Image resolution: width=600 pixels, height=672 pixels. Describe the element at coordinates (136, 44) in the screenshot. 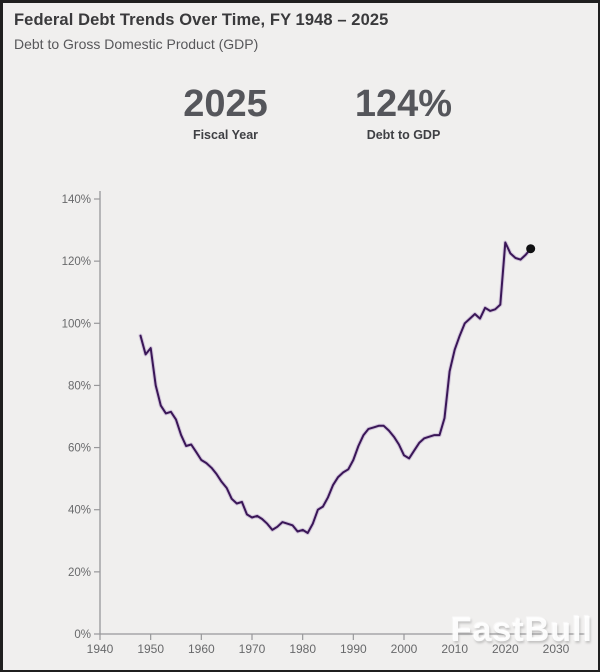

I see `page-subtitle: Debt to Gross Domestic Product (GDP)` at that location.